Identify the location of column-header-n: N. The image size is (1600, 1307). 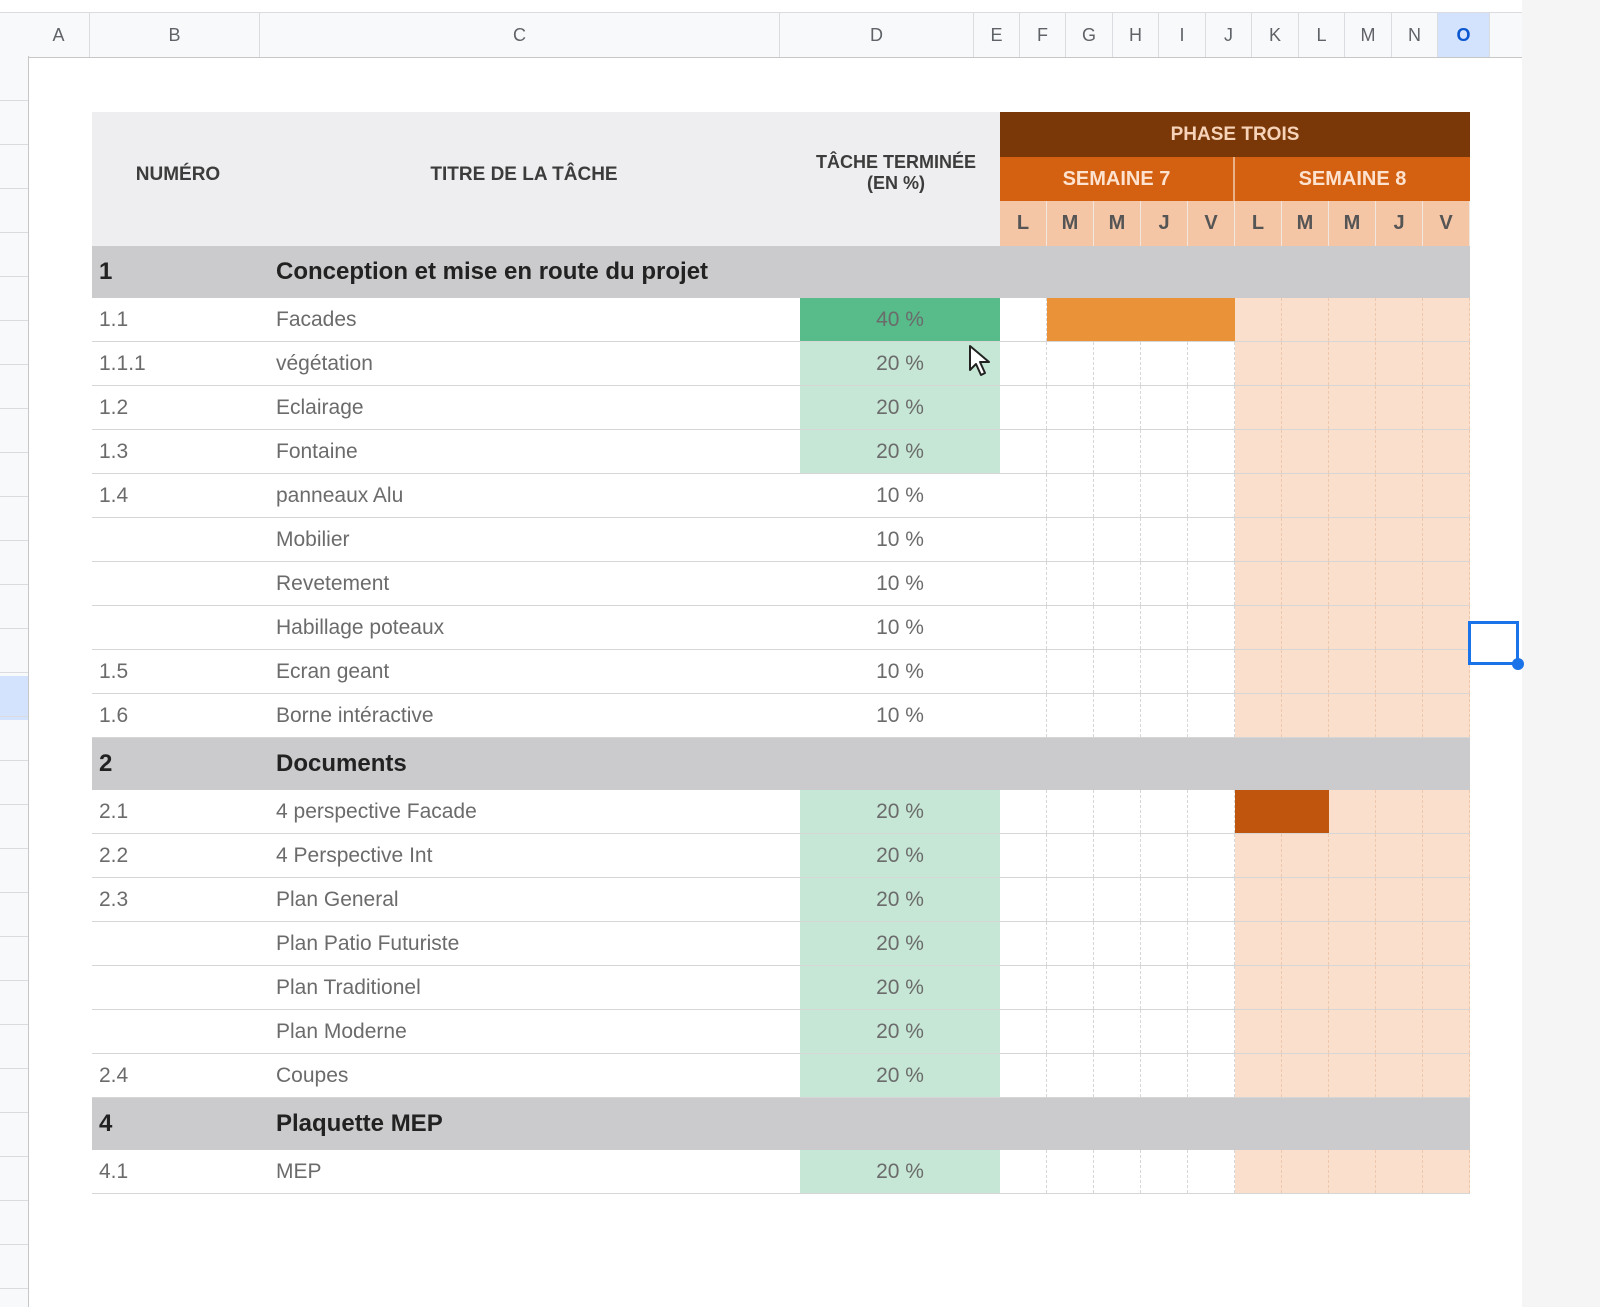
(1415, 35).